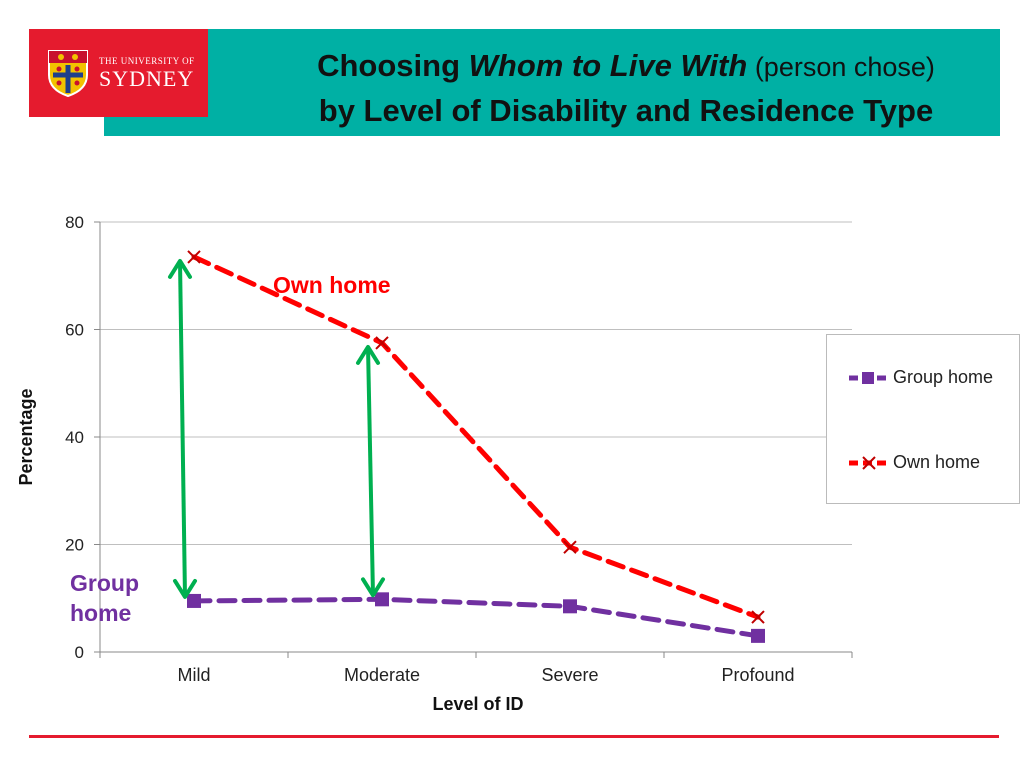  I want to click on double-arrow-moderate, so click(370, 471).